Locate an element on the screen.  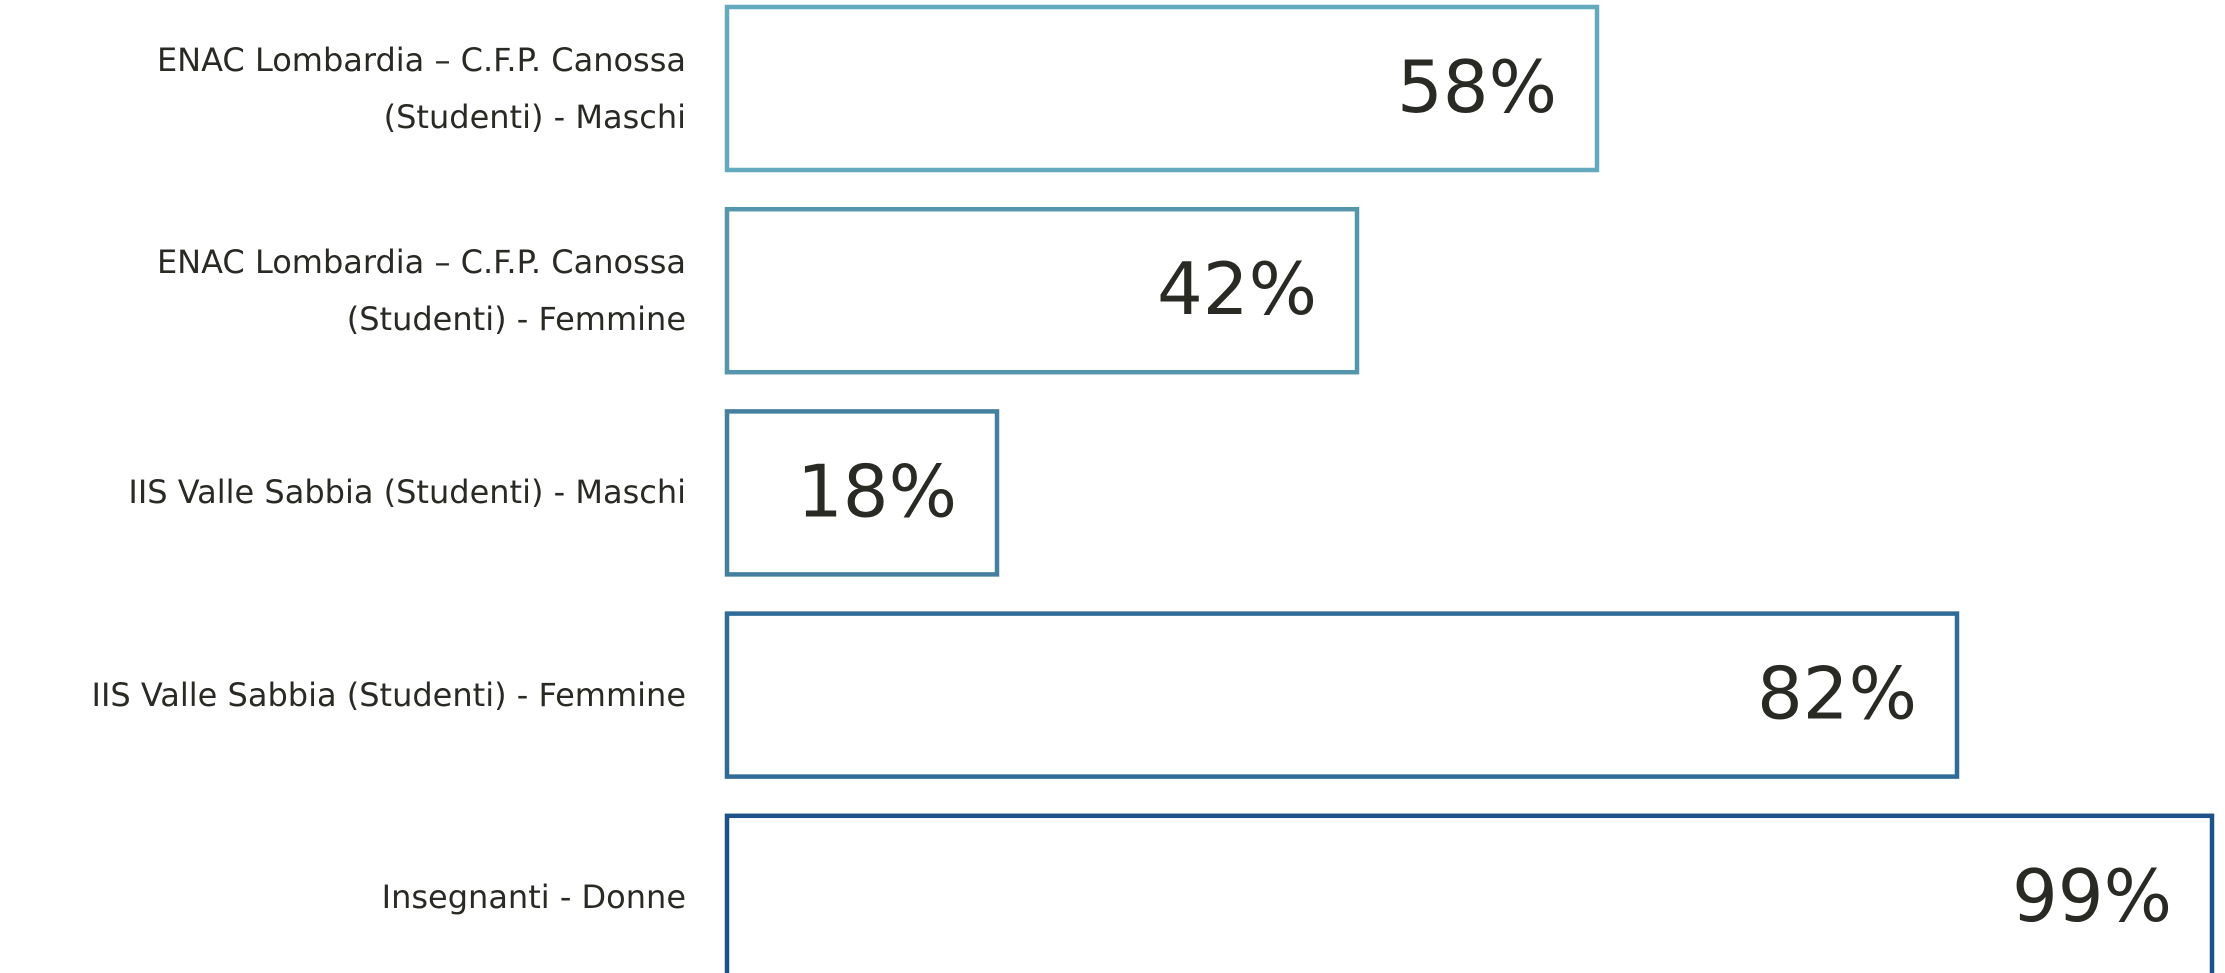
category-label: Insegnanti - Donne is located at coordinates (533, 896).